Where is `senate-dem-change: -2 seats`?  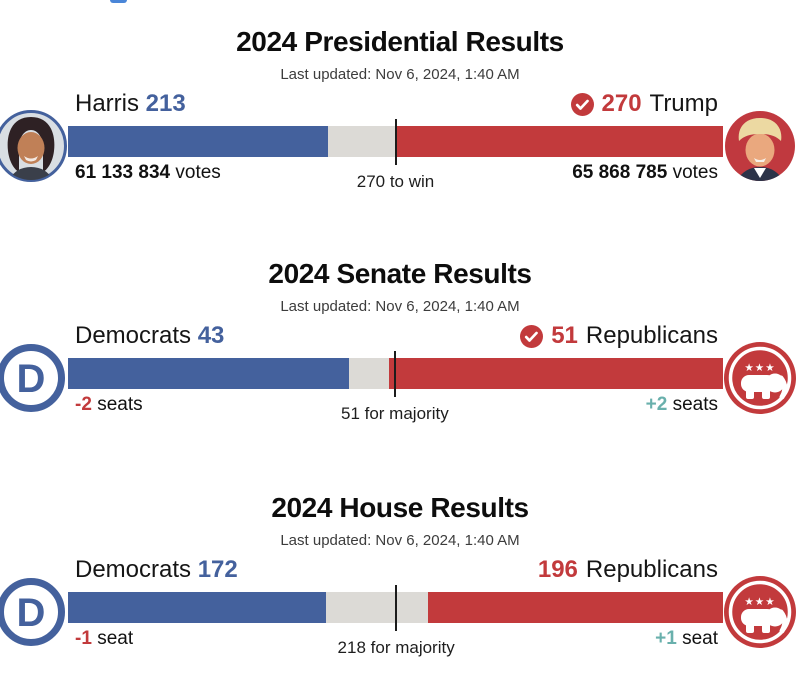 senate-dem-change: -2 seats is located at coordinates (109, 405).